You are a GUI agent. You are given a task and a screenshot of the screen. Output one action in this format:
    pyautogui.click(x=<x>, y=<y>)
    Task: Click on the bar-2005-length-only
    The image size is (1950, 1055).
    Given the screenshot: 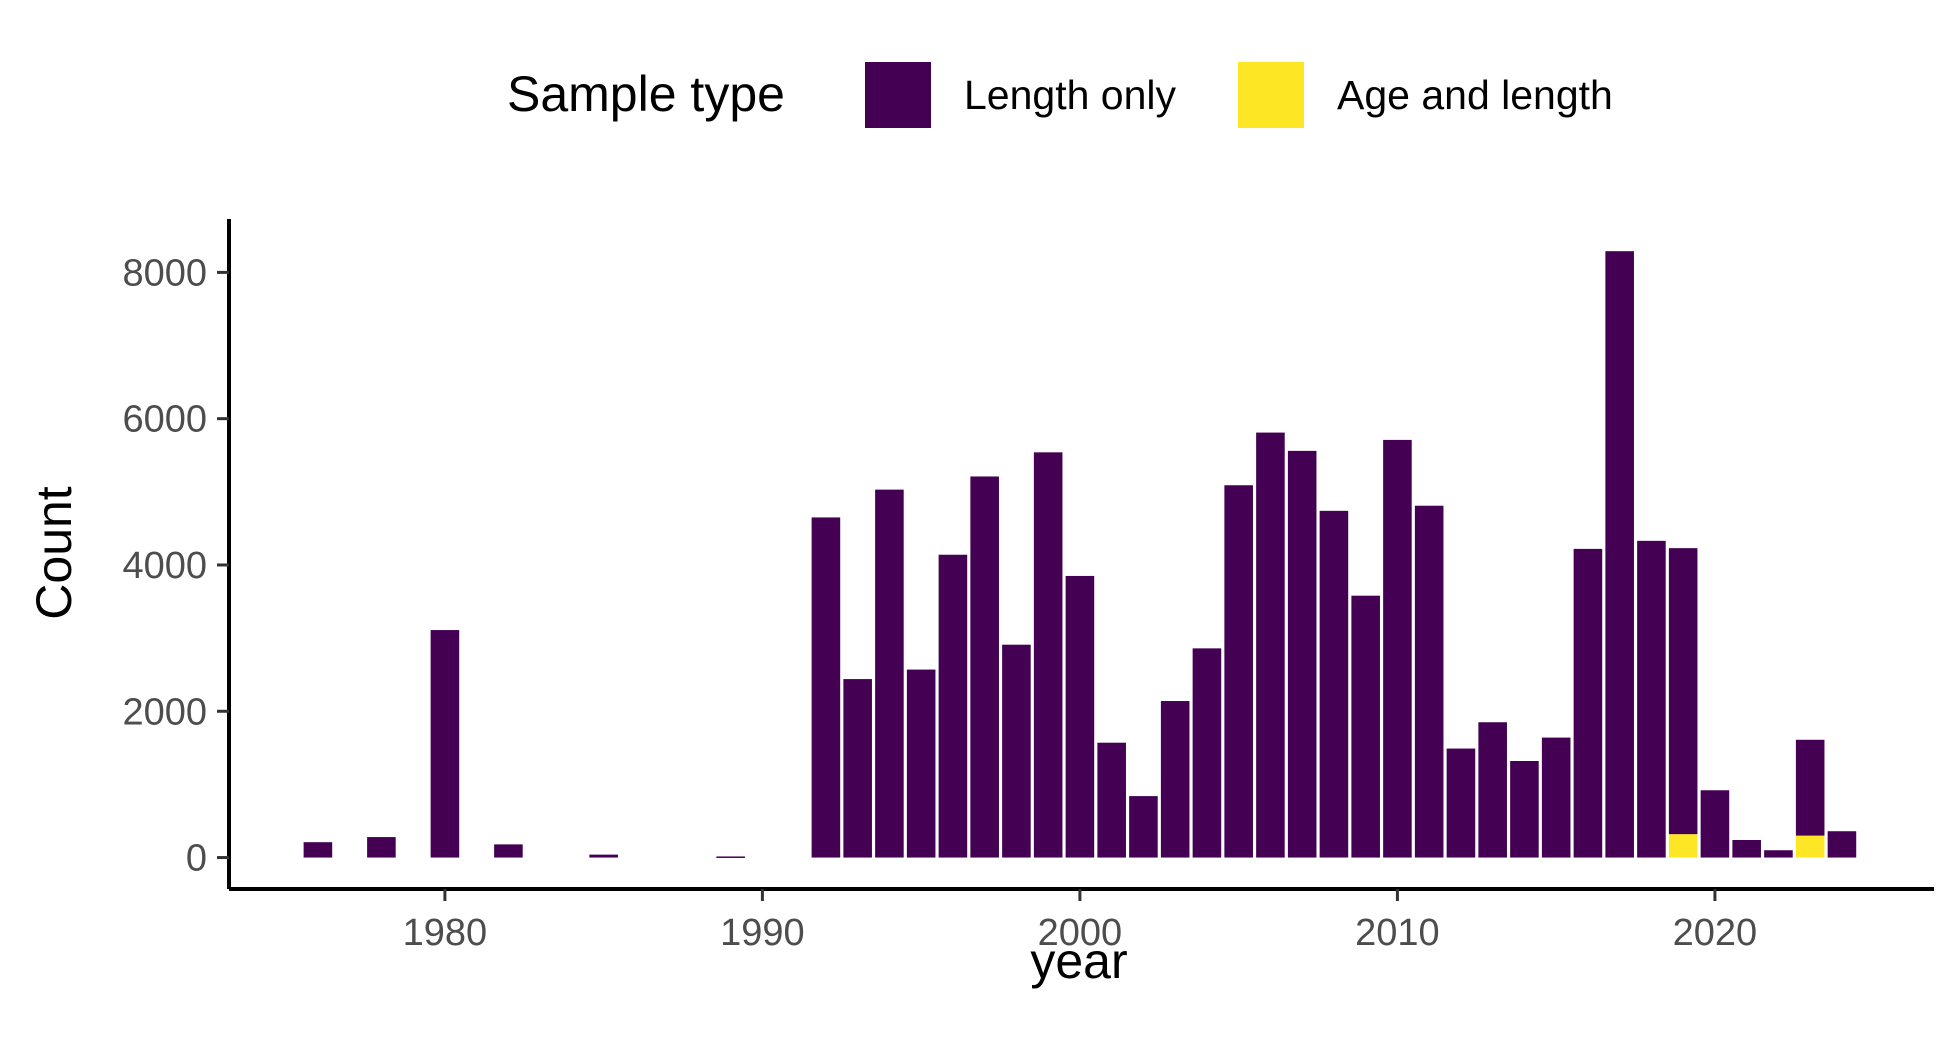 What is the action you would take?
    pyautogui.click(x=1238, y=671)
    